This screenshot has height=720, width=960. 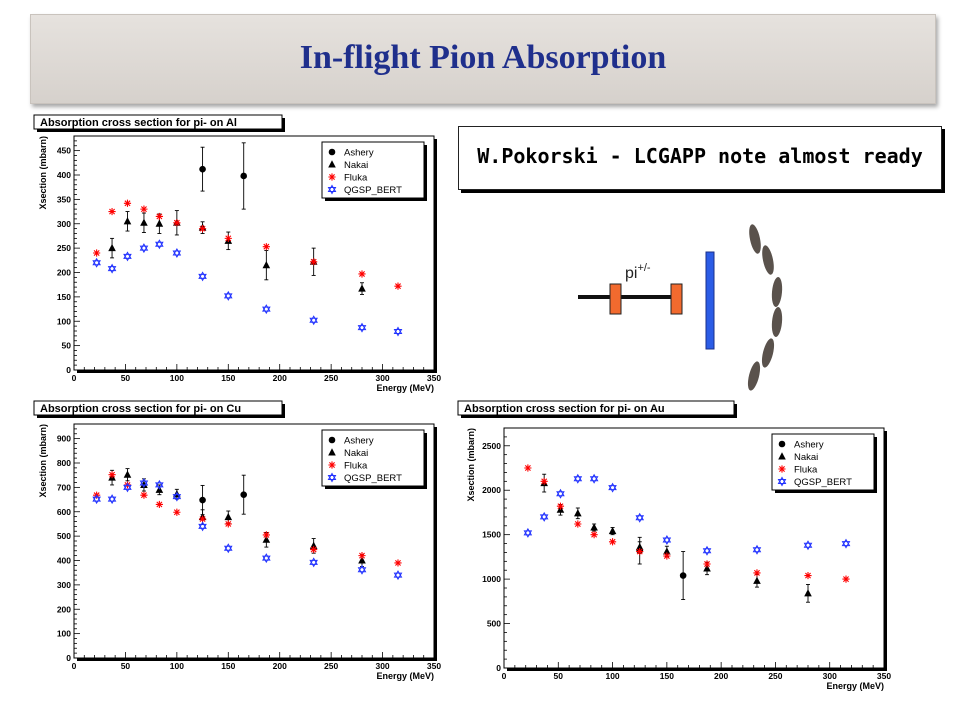 What do you see at coordinates (64, 175) in the screenshot?
I see `y-tick-label: 400` at bounding box center [64, 175].